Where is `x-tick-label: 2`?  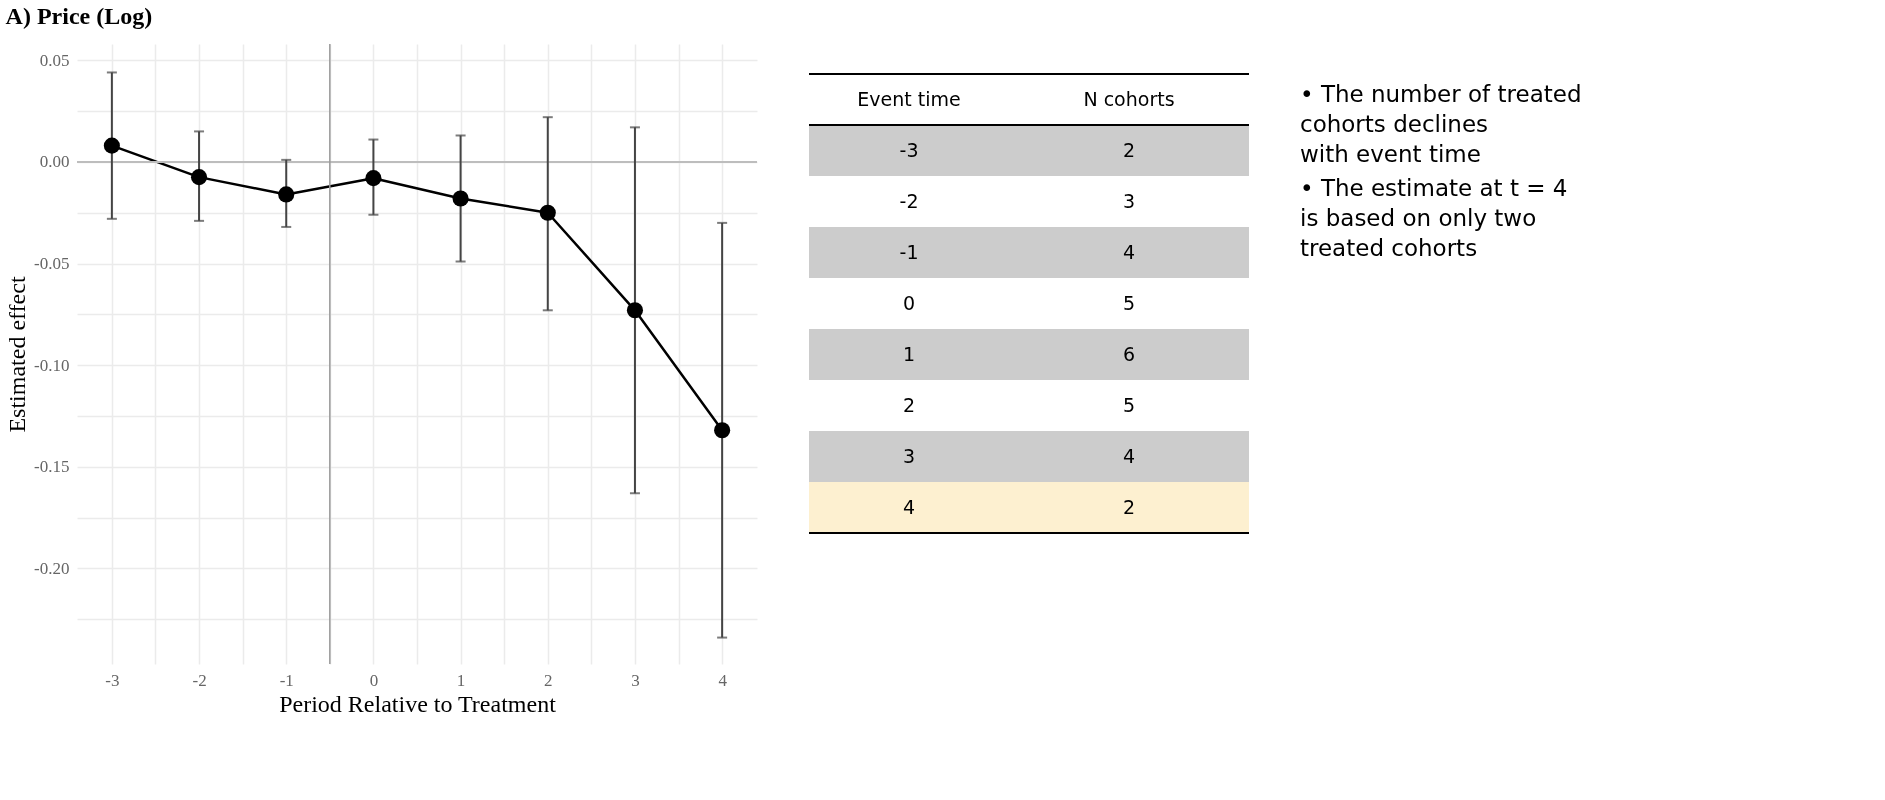
x-tick-label: 2 is located at coordinates (548, 680).